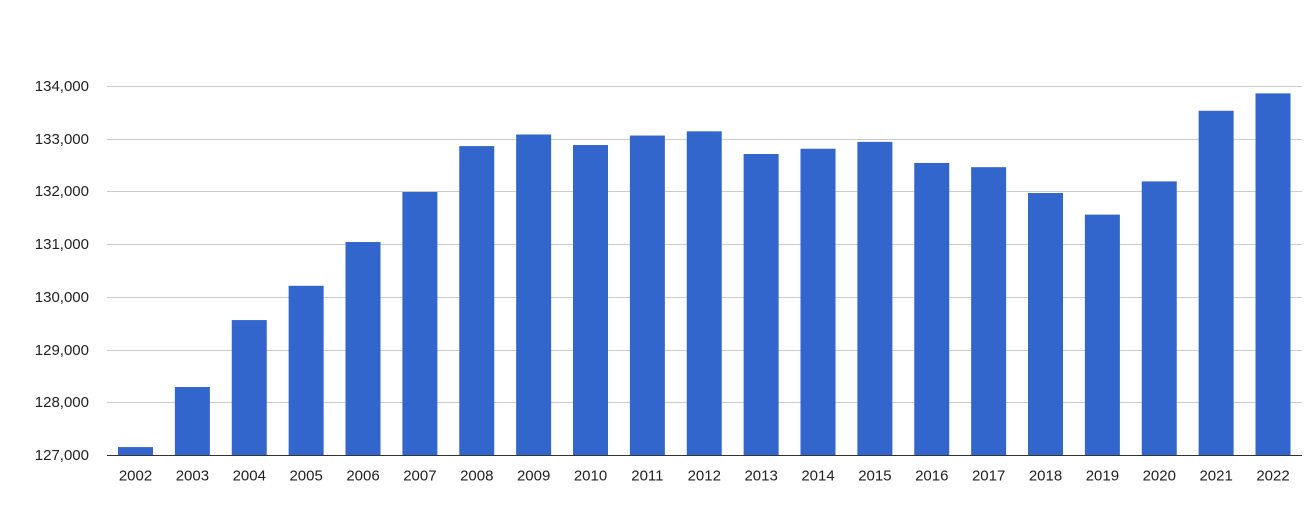  Describe the element at coordinates (419, 476) in the screenshot. I see `x-tick-label: 2007` at that location.